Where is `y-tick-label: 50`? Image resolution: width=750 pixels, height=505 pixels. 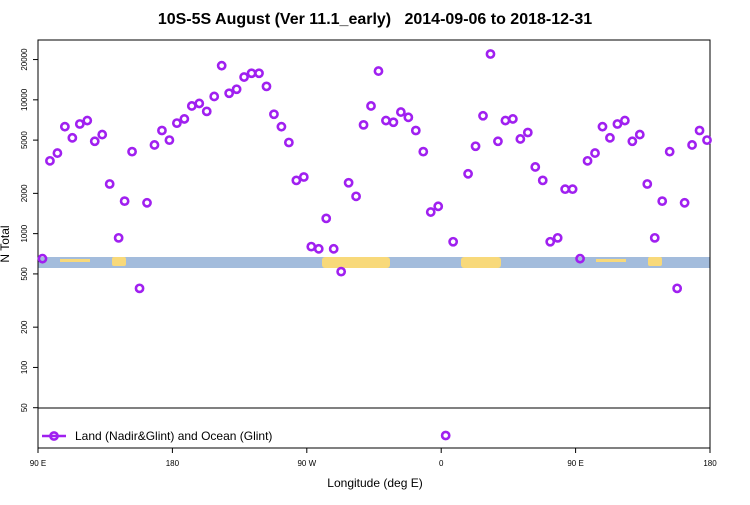
y-tick-label: 50 is located at coordinates (24, 407).